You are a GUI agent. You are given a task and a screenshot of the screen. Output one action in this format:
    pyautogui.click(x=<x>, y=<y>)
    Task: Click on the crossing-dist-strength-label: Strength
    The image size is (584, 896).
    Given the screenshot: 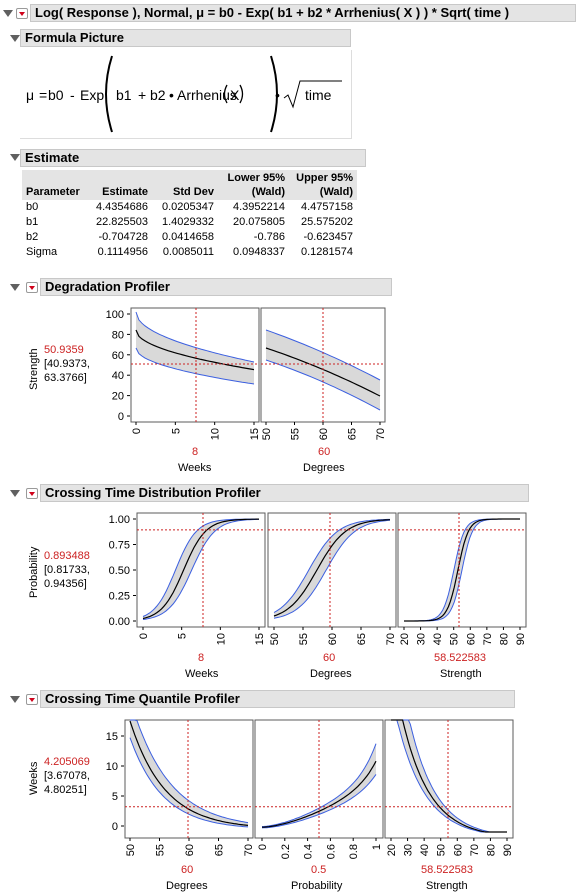 What is the action you would take?
    pyautogui.click(x=461, y=674)
    